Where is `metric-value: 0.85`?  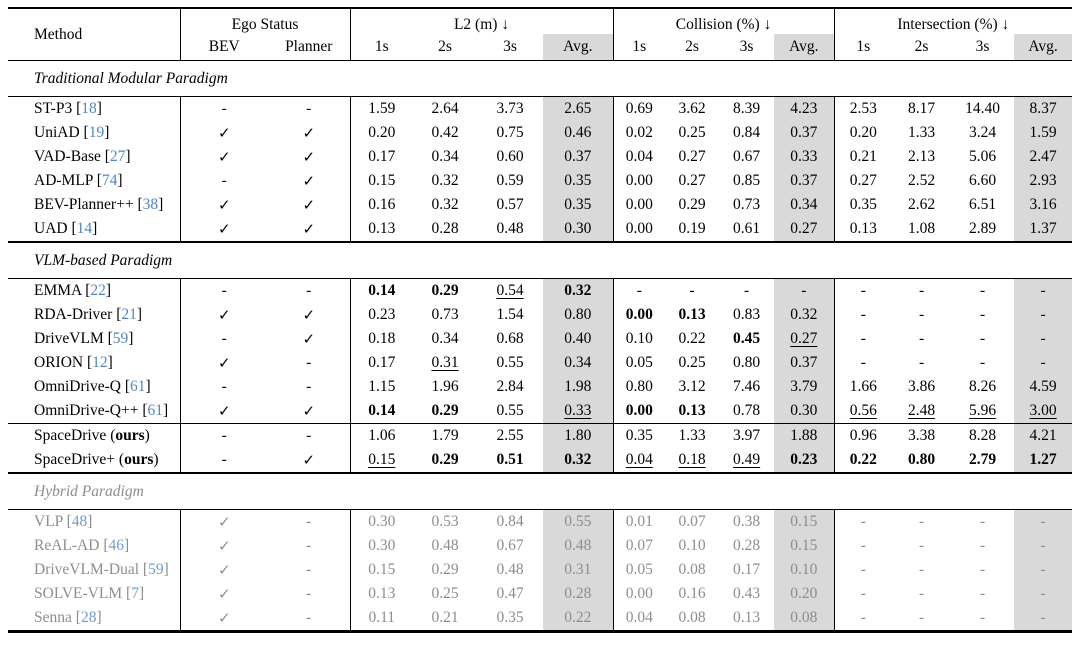 metric-value: 0.85 is located at coordinates (746, 180).